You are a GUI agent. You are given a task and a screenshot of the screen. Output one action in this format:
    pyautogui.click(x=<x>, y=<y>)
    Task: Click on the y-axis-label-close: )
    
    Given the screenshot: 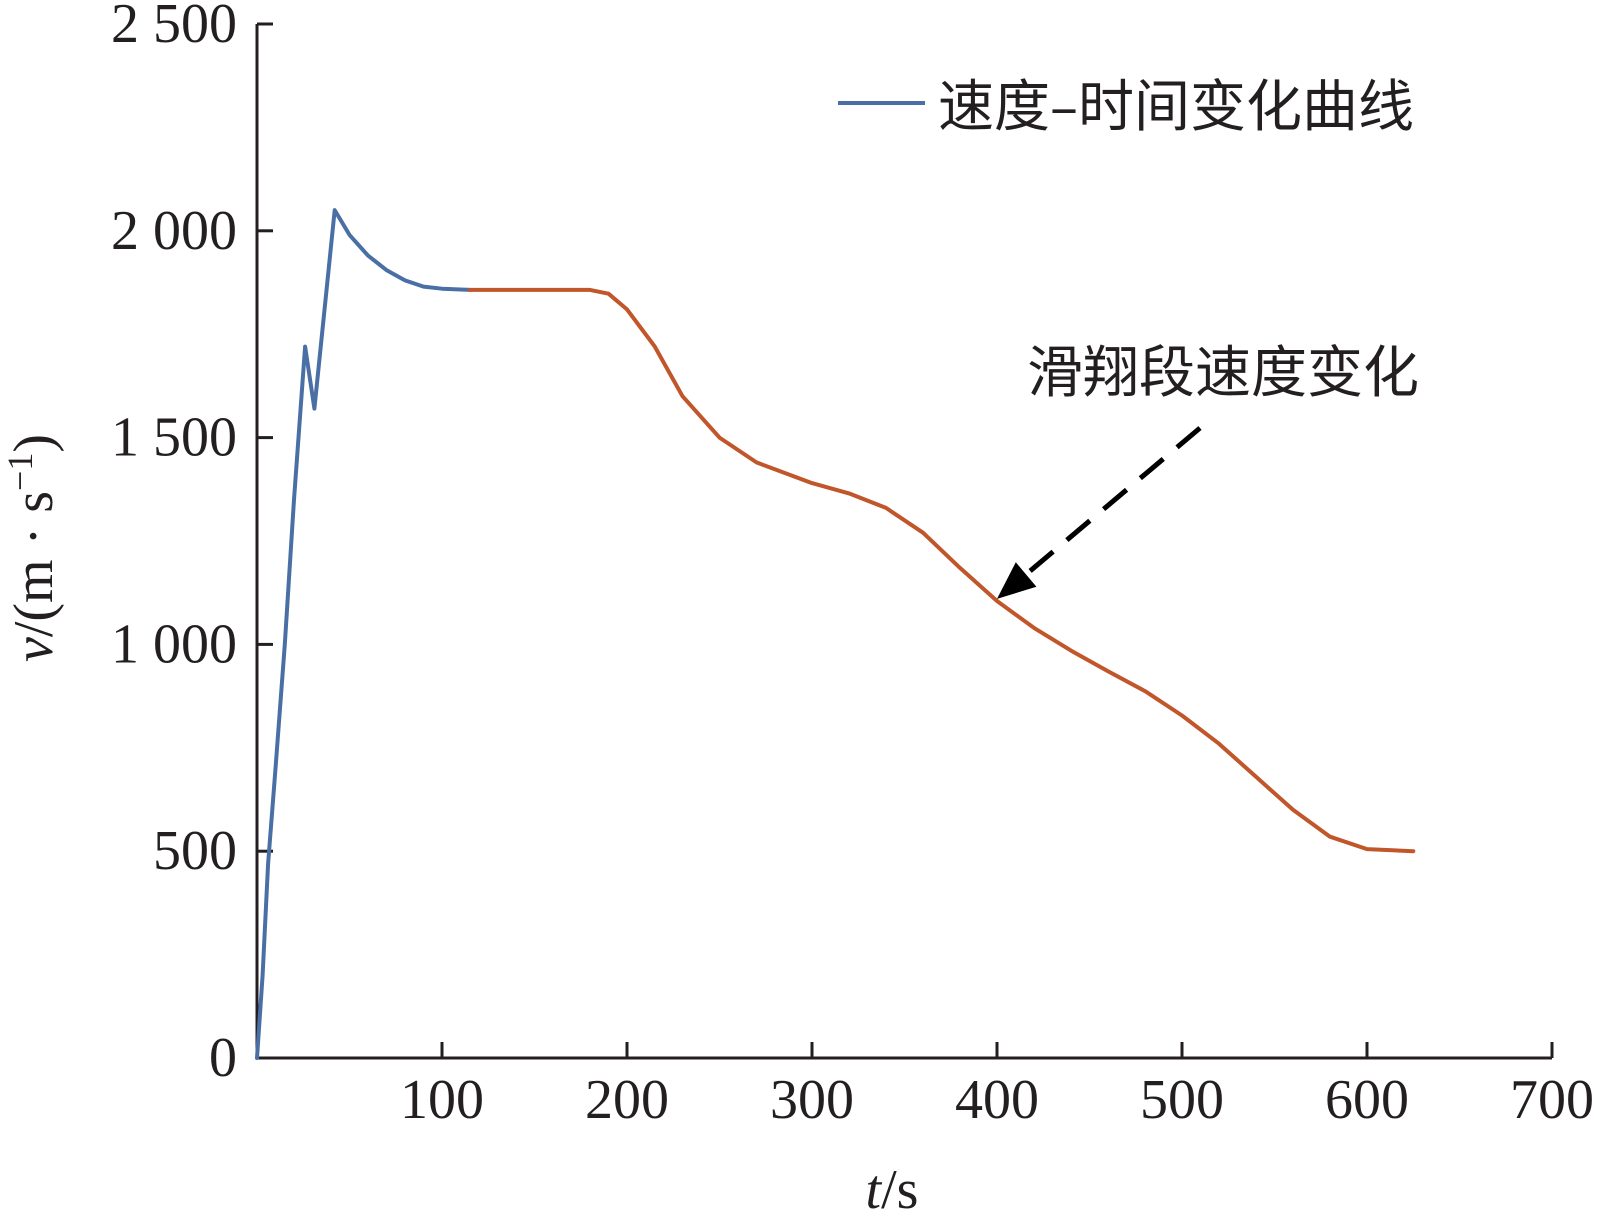 What is the action you would take?
    pyautogui.click(x=34, y=443)
    